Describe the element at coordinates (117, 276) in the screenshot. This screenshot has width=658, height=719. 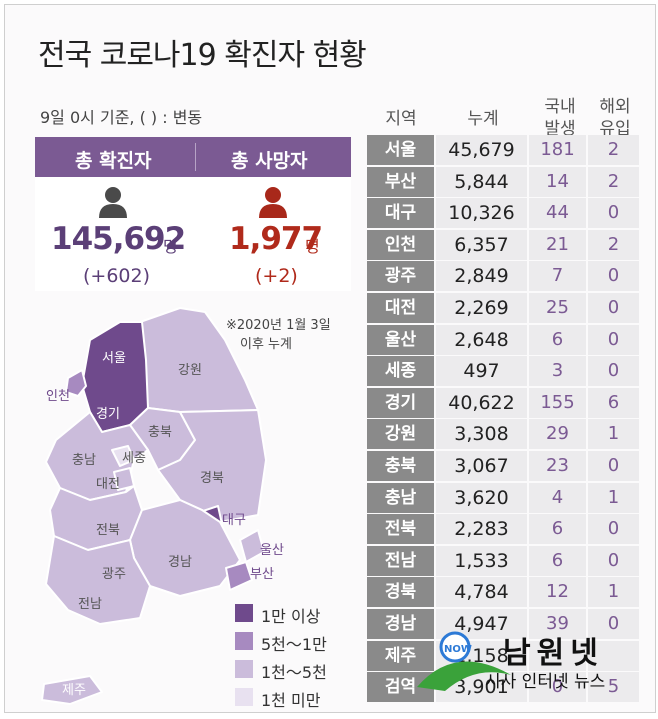
I see `confirmed-change: (+602)` at that location.